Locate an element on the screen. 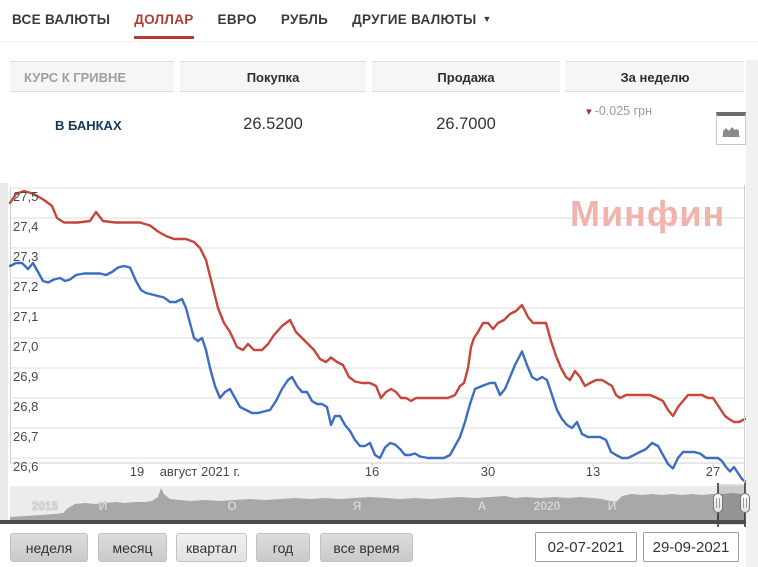 The image size is (758, 567). date-from-input is located at coordinates (586, 547).